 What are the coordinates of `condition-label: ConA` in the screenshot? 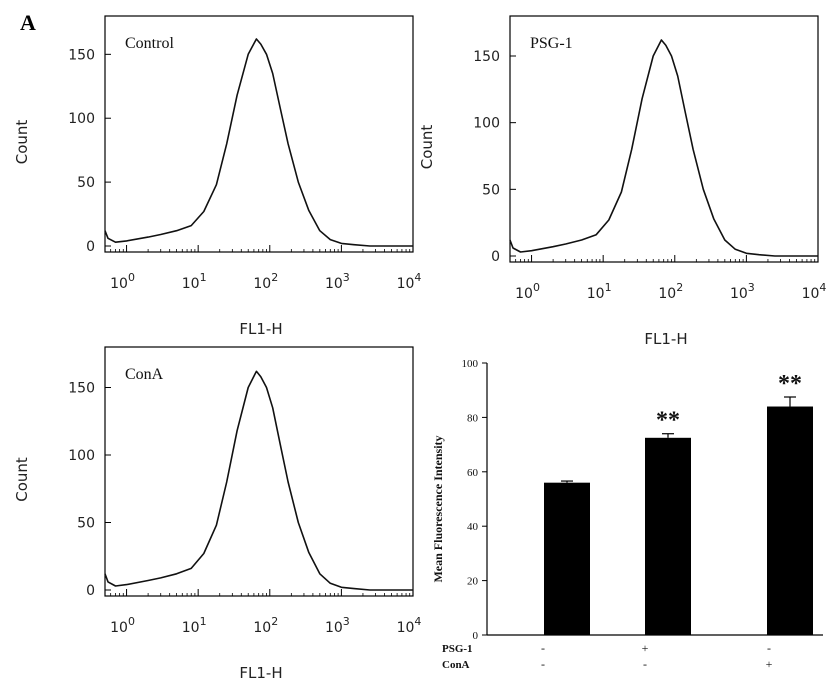 It's located at (456, 665).